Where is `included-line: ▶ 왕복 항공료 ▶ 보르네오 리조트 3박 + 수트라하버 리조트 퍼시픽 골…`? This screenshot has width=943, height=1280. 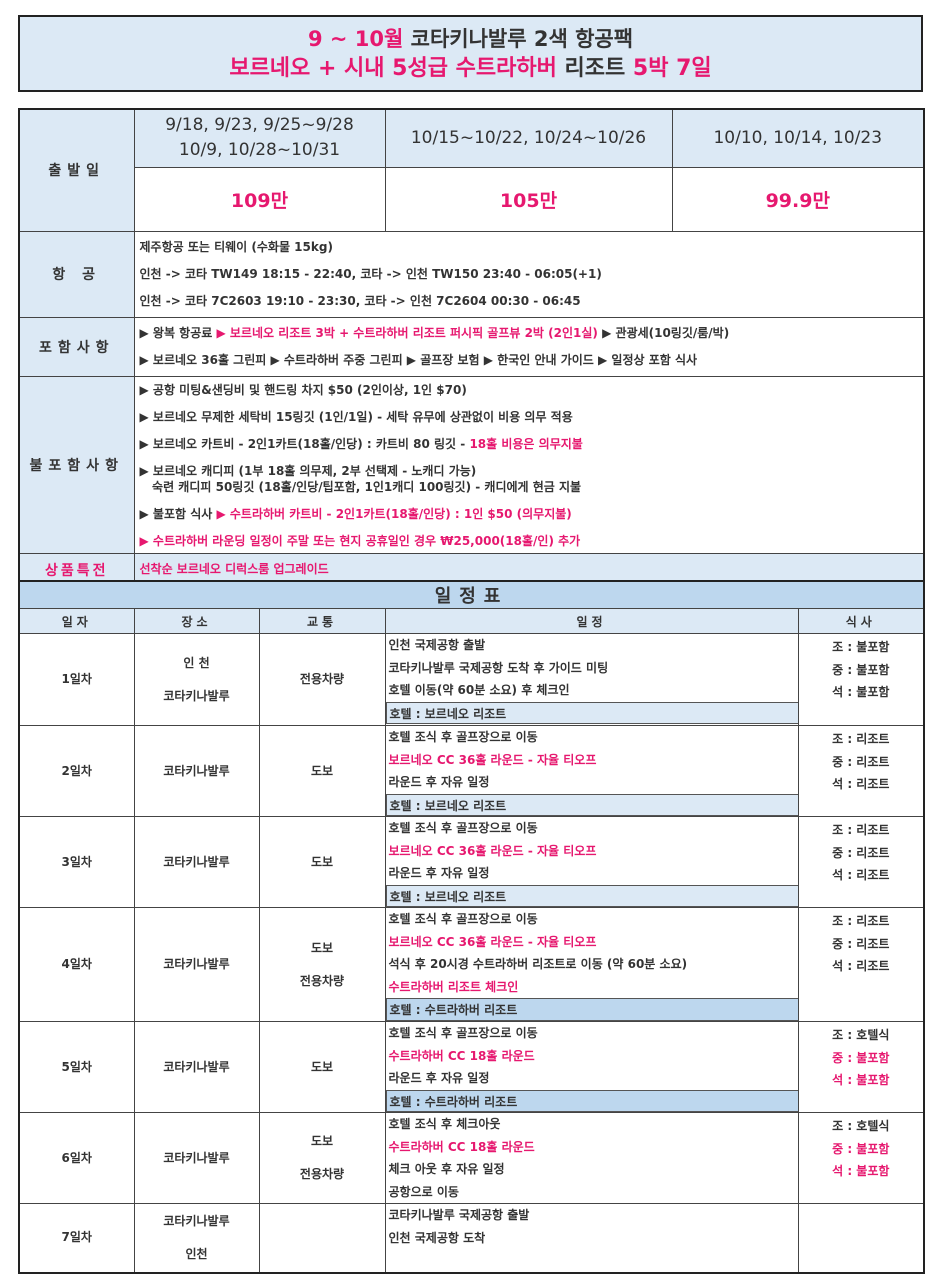
included-line: ▶ 왕복 항공료 ▶ 보르네오 리조트 3박 + 수트라하버 리조트 퍼시픽 골… is located at coordinates (529, 333).